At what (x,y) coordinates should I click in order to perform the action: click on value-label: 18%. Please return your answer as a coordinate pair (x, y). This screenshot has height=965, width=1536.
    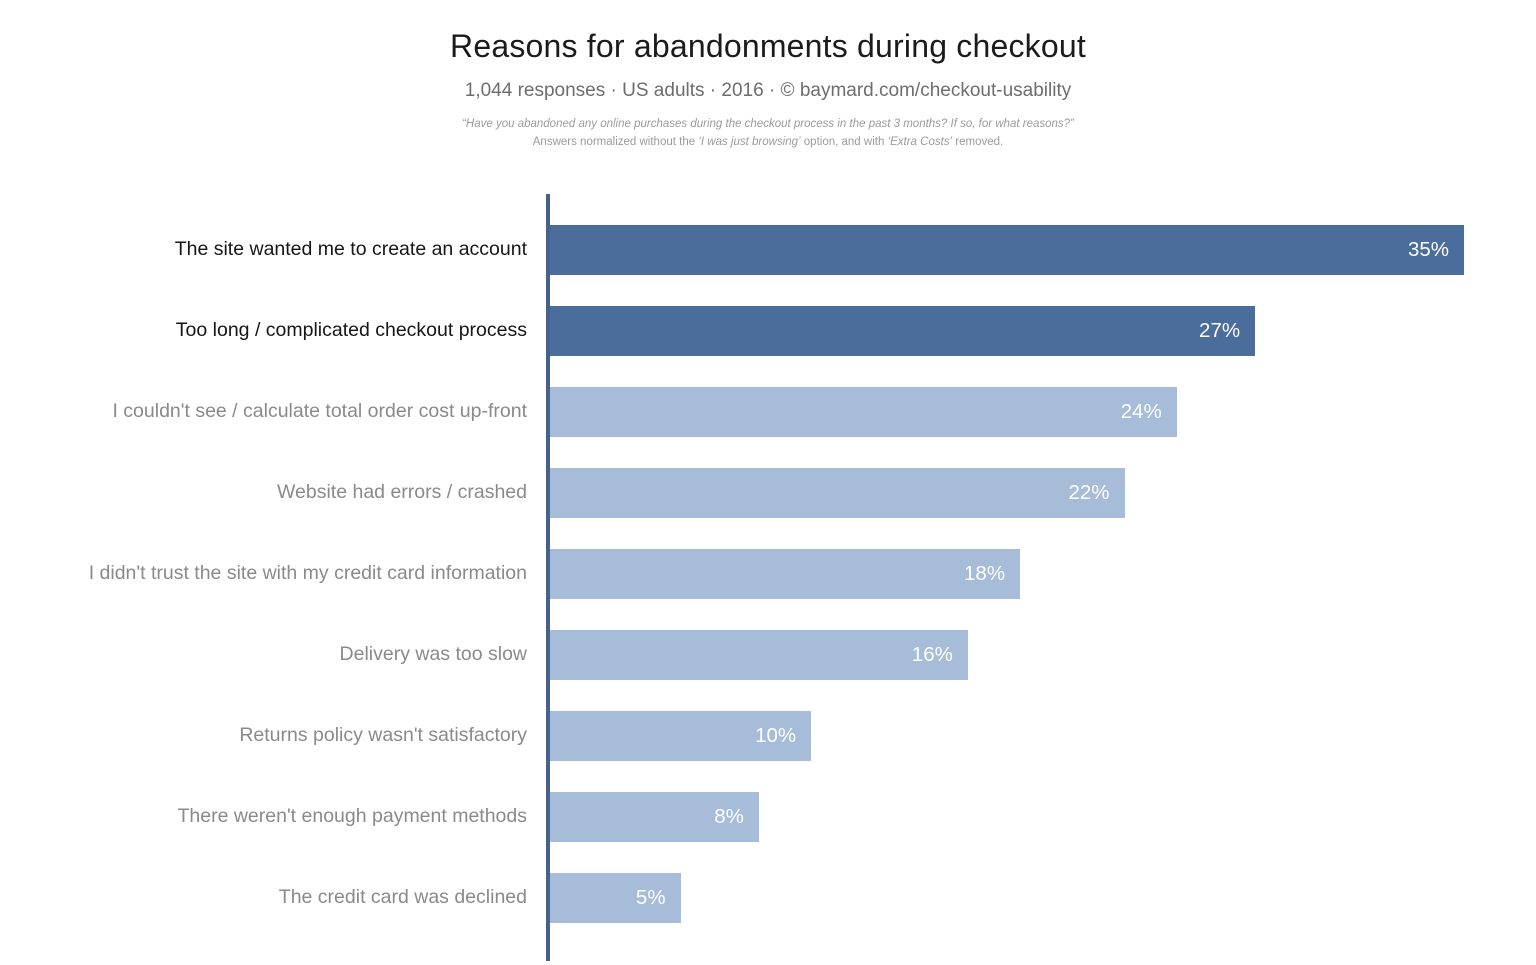
    Looking at the image, I should click on (985, 574).